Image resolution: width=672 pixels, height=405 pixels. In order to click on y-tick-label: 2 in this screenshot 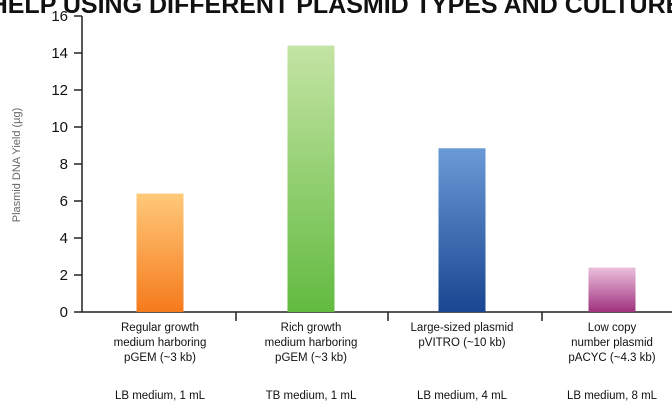, I will do `click(64, 275)`.